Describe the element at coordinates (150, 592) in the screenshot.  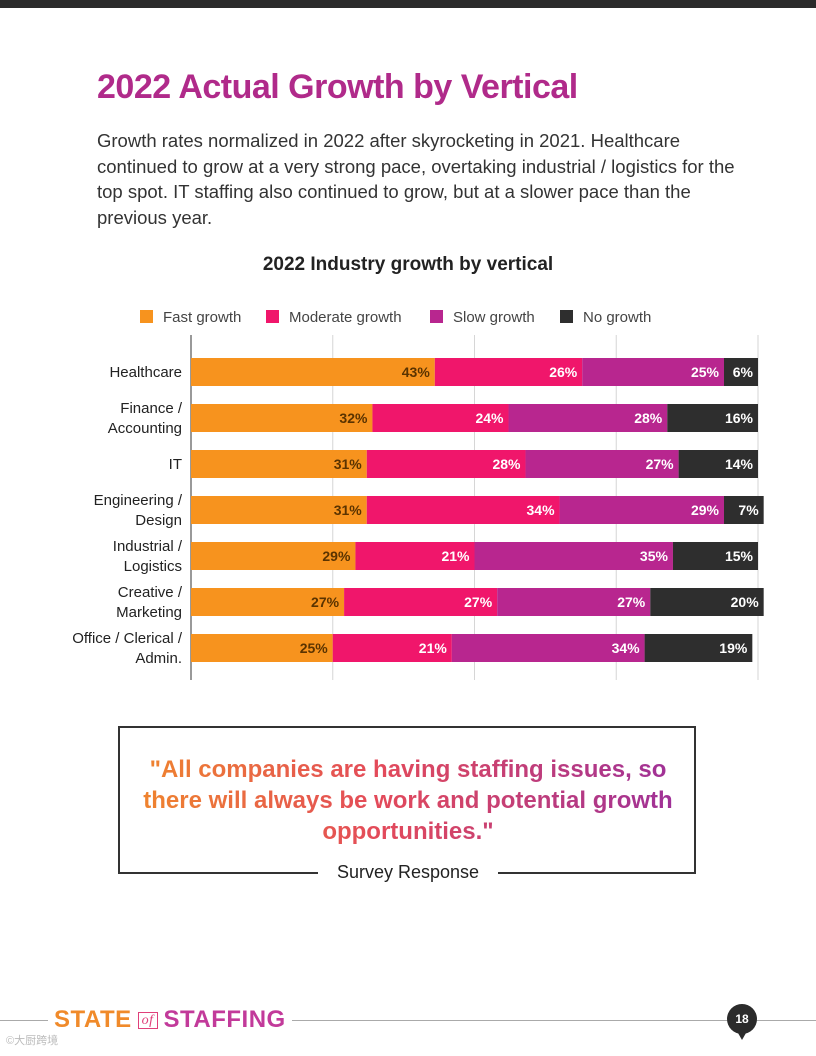
I see `category-label: Creative /` at that location.